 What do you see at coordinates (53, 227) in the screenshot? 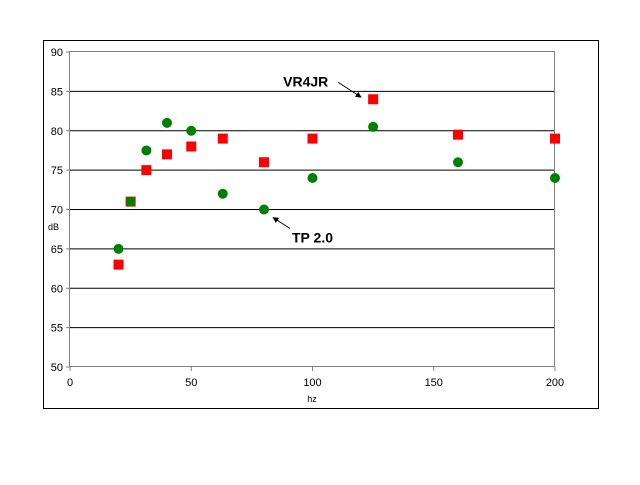
I see `y-axis-title: dB` at bounding box center [53, 227].